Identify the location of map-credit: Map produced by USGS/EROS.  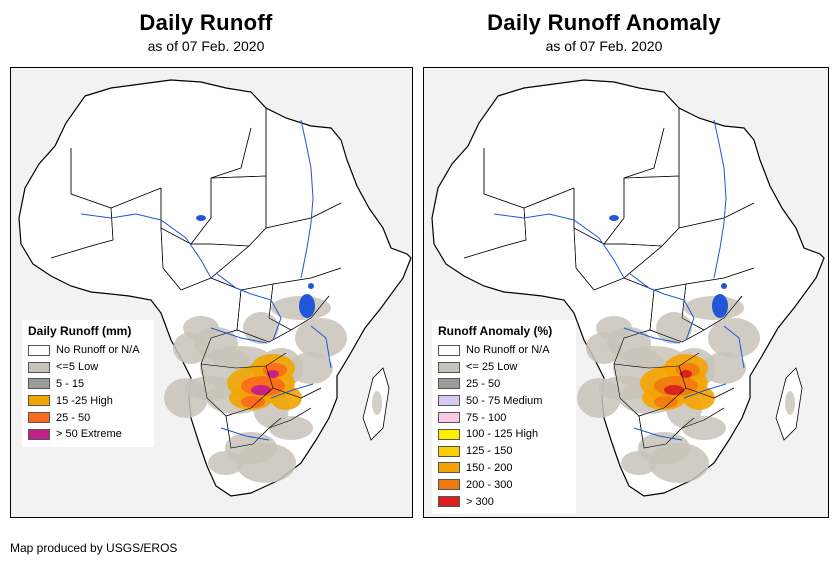
(94, 548).